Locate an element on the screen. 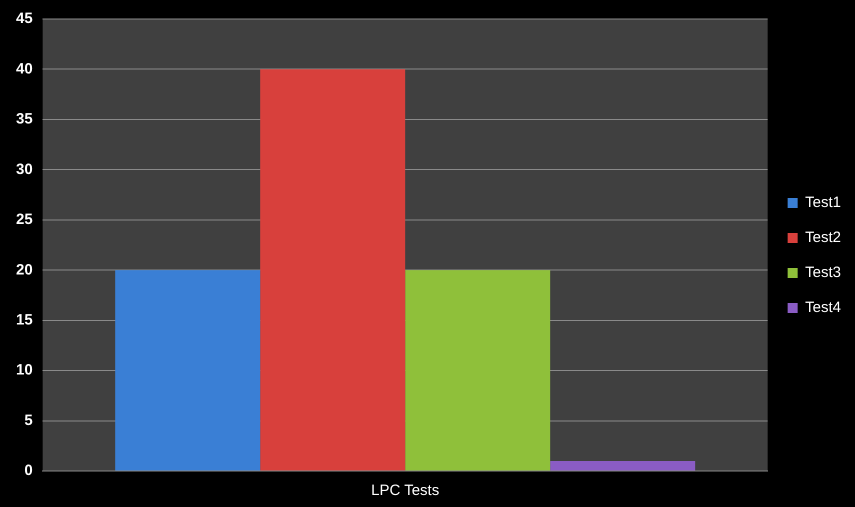  y-tick-label: 0 is located at coordinates (28, 471).